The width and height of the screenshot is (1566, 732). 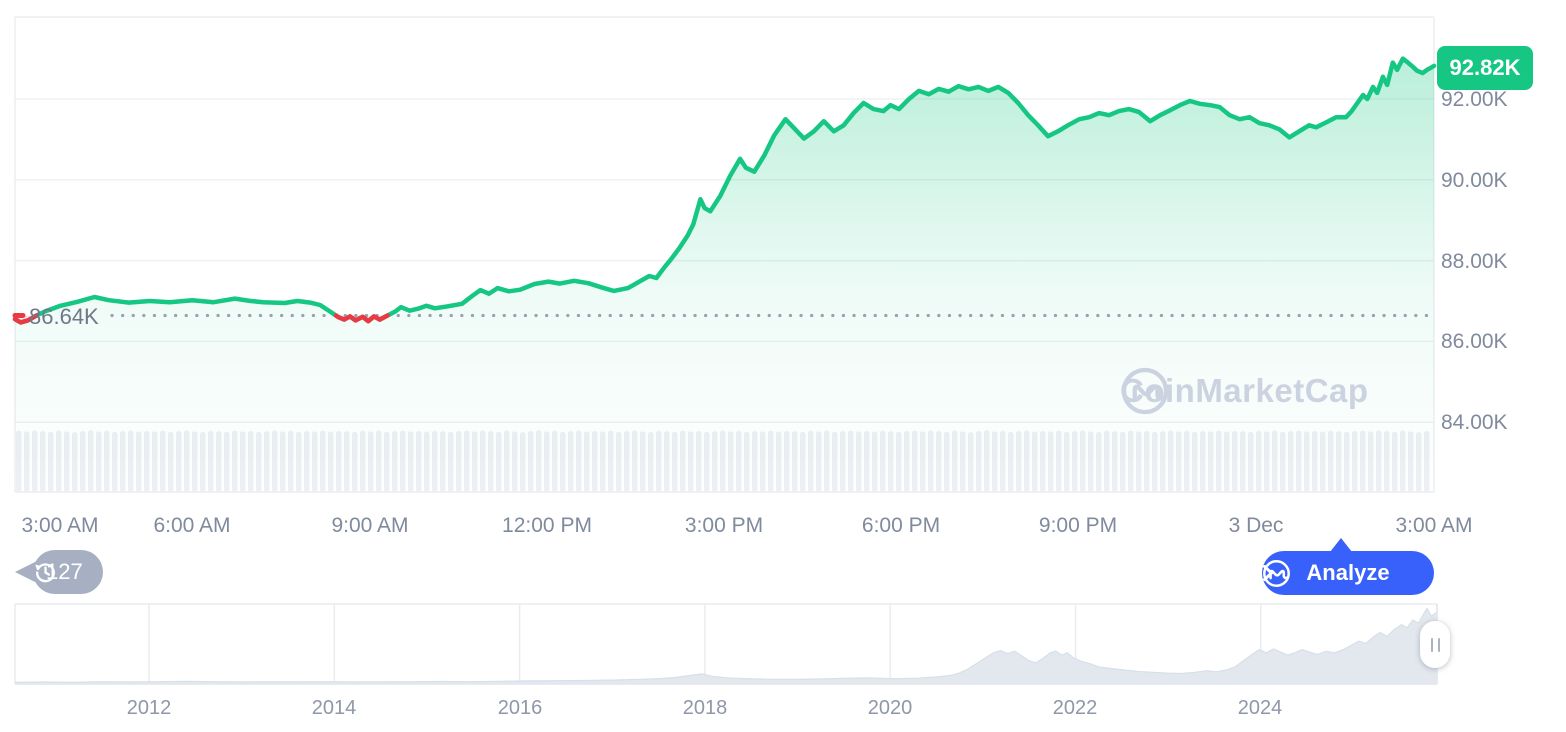 I want to click on chevron-right-icon, so click(x=1268, y=573).